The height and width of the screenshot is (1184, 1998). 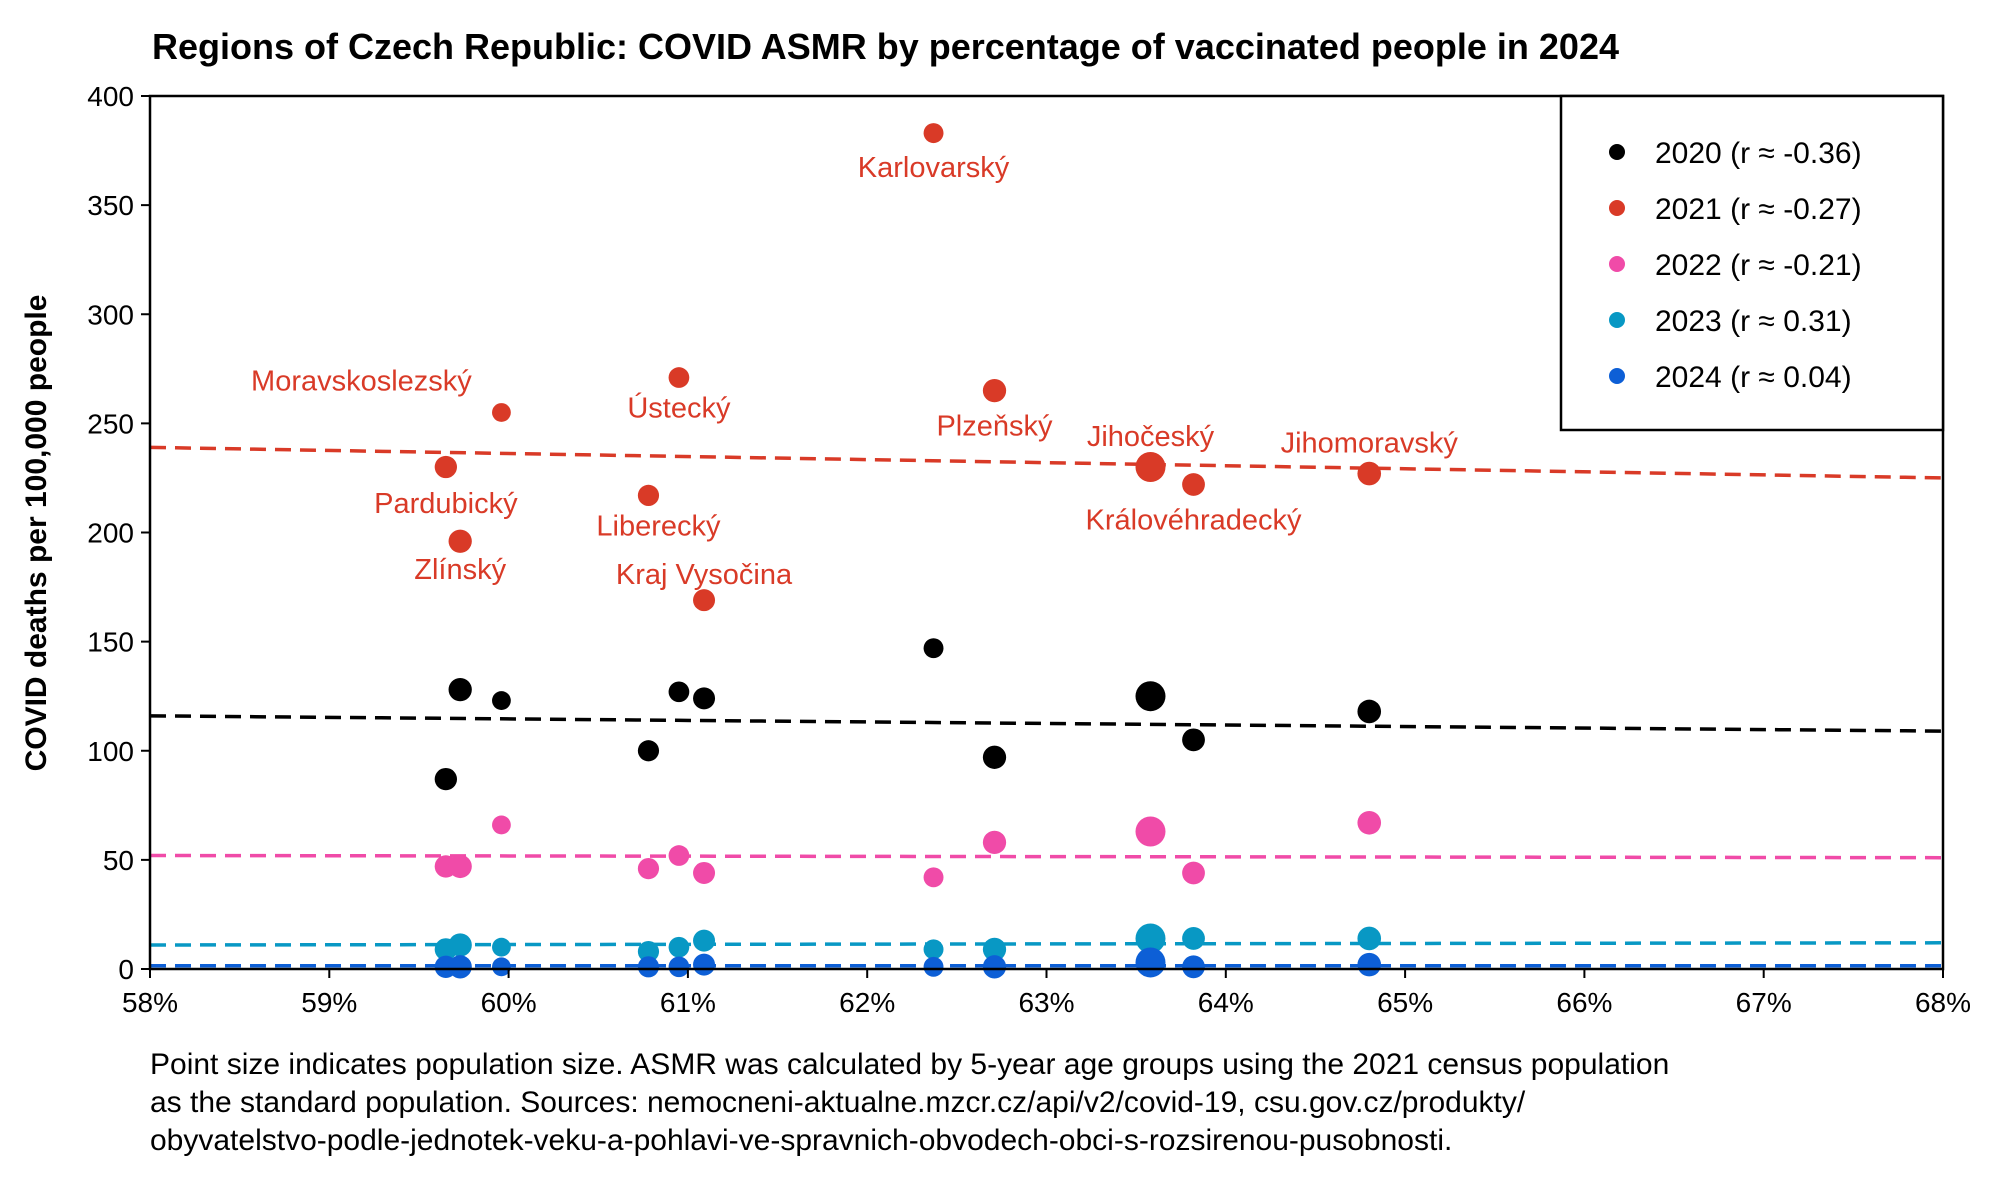 What do you see at coordinates (1046, 1002) in the screenshot?
I see `x-tick-label: 63%` at bounding box center [1046, 1002].